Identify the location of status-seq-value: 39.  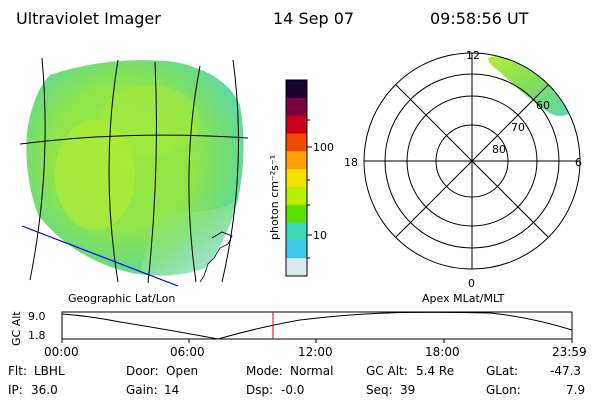
(408, 390).